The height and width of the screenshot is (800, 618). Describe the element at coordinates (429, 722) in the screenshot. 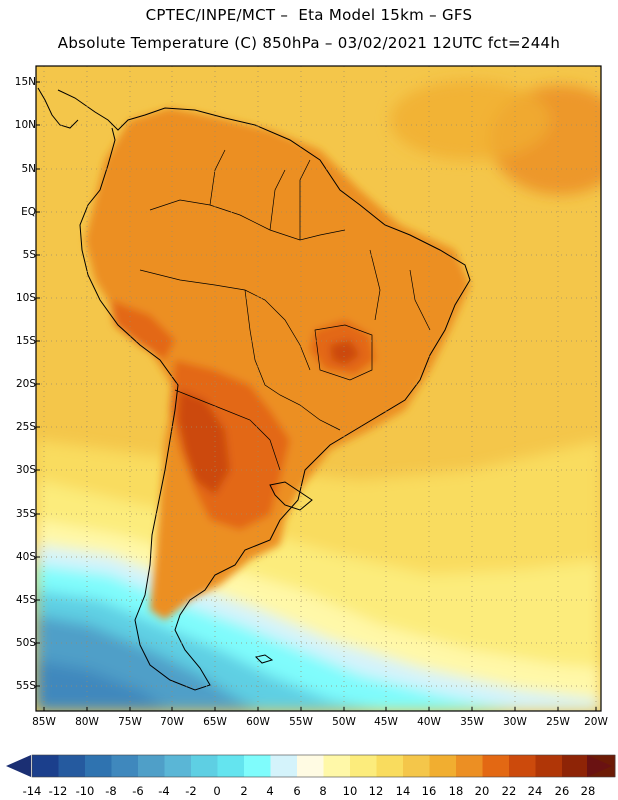

I see `lon-label: 40W` at that location.